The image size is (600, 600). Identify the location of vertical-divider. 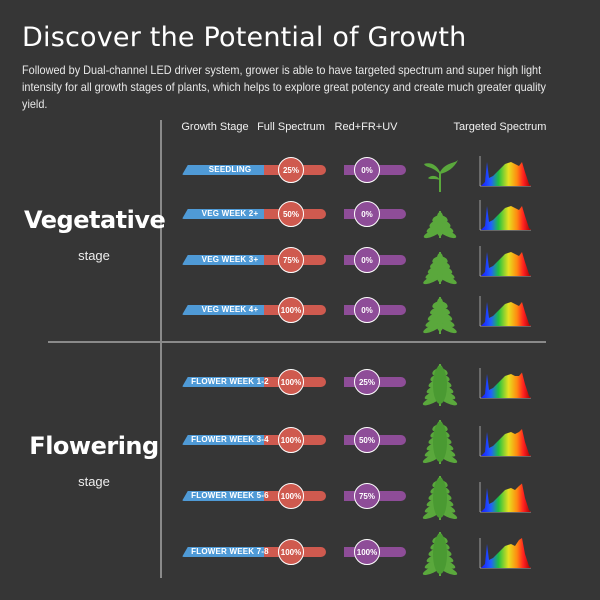
(161, 349).